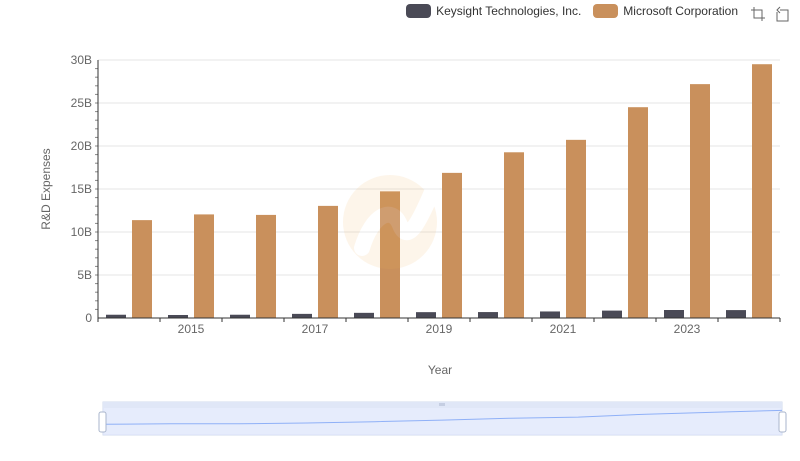 The image size is (800, 461). I want to click on y-axis-label: R&D Expenses, so click(46, 188).